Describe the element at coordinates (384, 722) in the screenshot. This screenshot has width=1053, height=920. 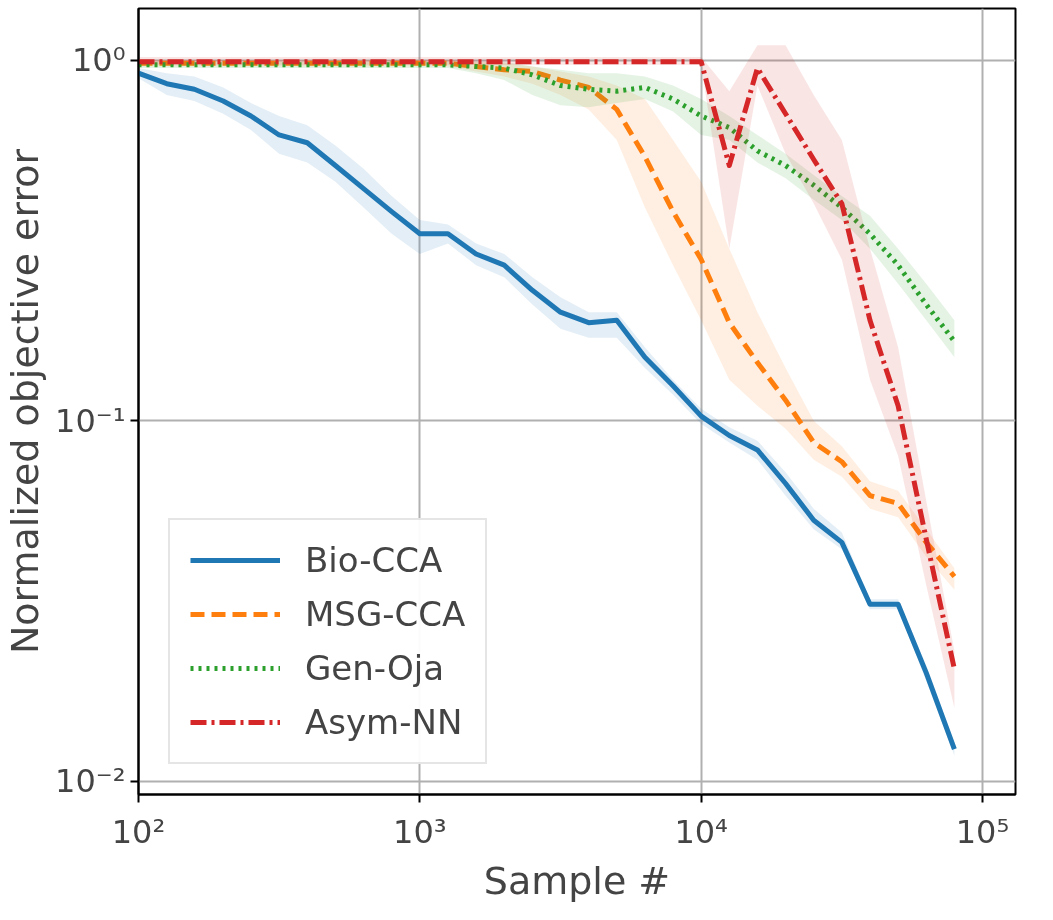
I see `legend-label: Asym-NN` at that location.